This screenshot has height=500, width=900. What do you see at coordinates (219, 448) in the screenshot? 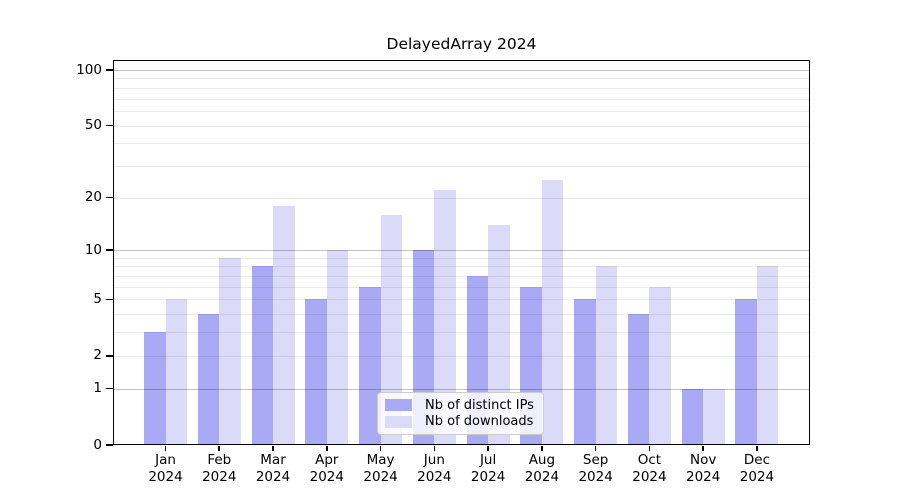
I see `x-tick-mark-feb-2024` at bounding box center [219, 448].